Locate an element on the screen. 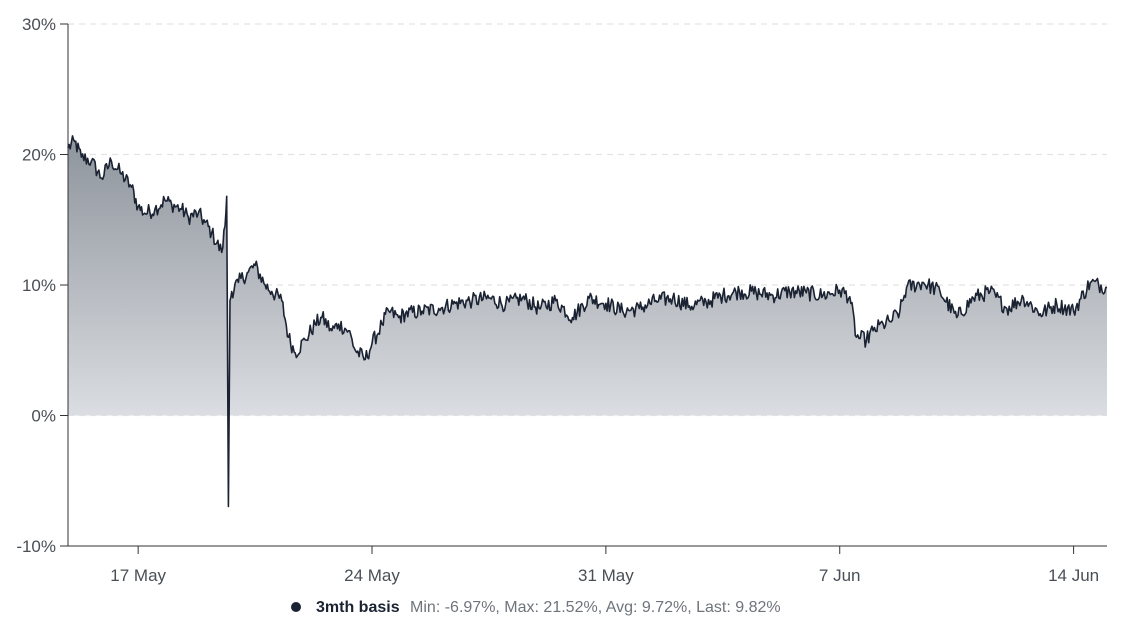 Image resolution: width=1143 pixels, height=628 pixels. legend-series-name: 3mth basis is located at coordinates (358, 607).